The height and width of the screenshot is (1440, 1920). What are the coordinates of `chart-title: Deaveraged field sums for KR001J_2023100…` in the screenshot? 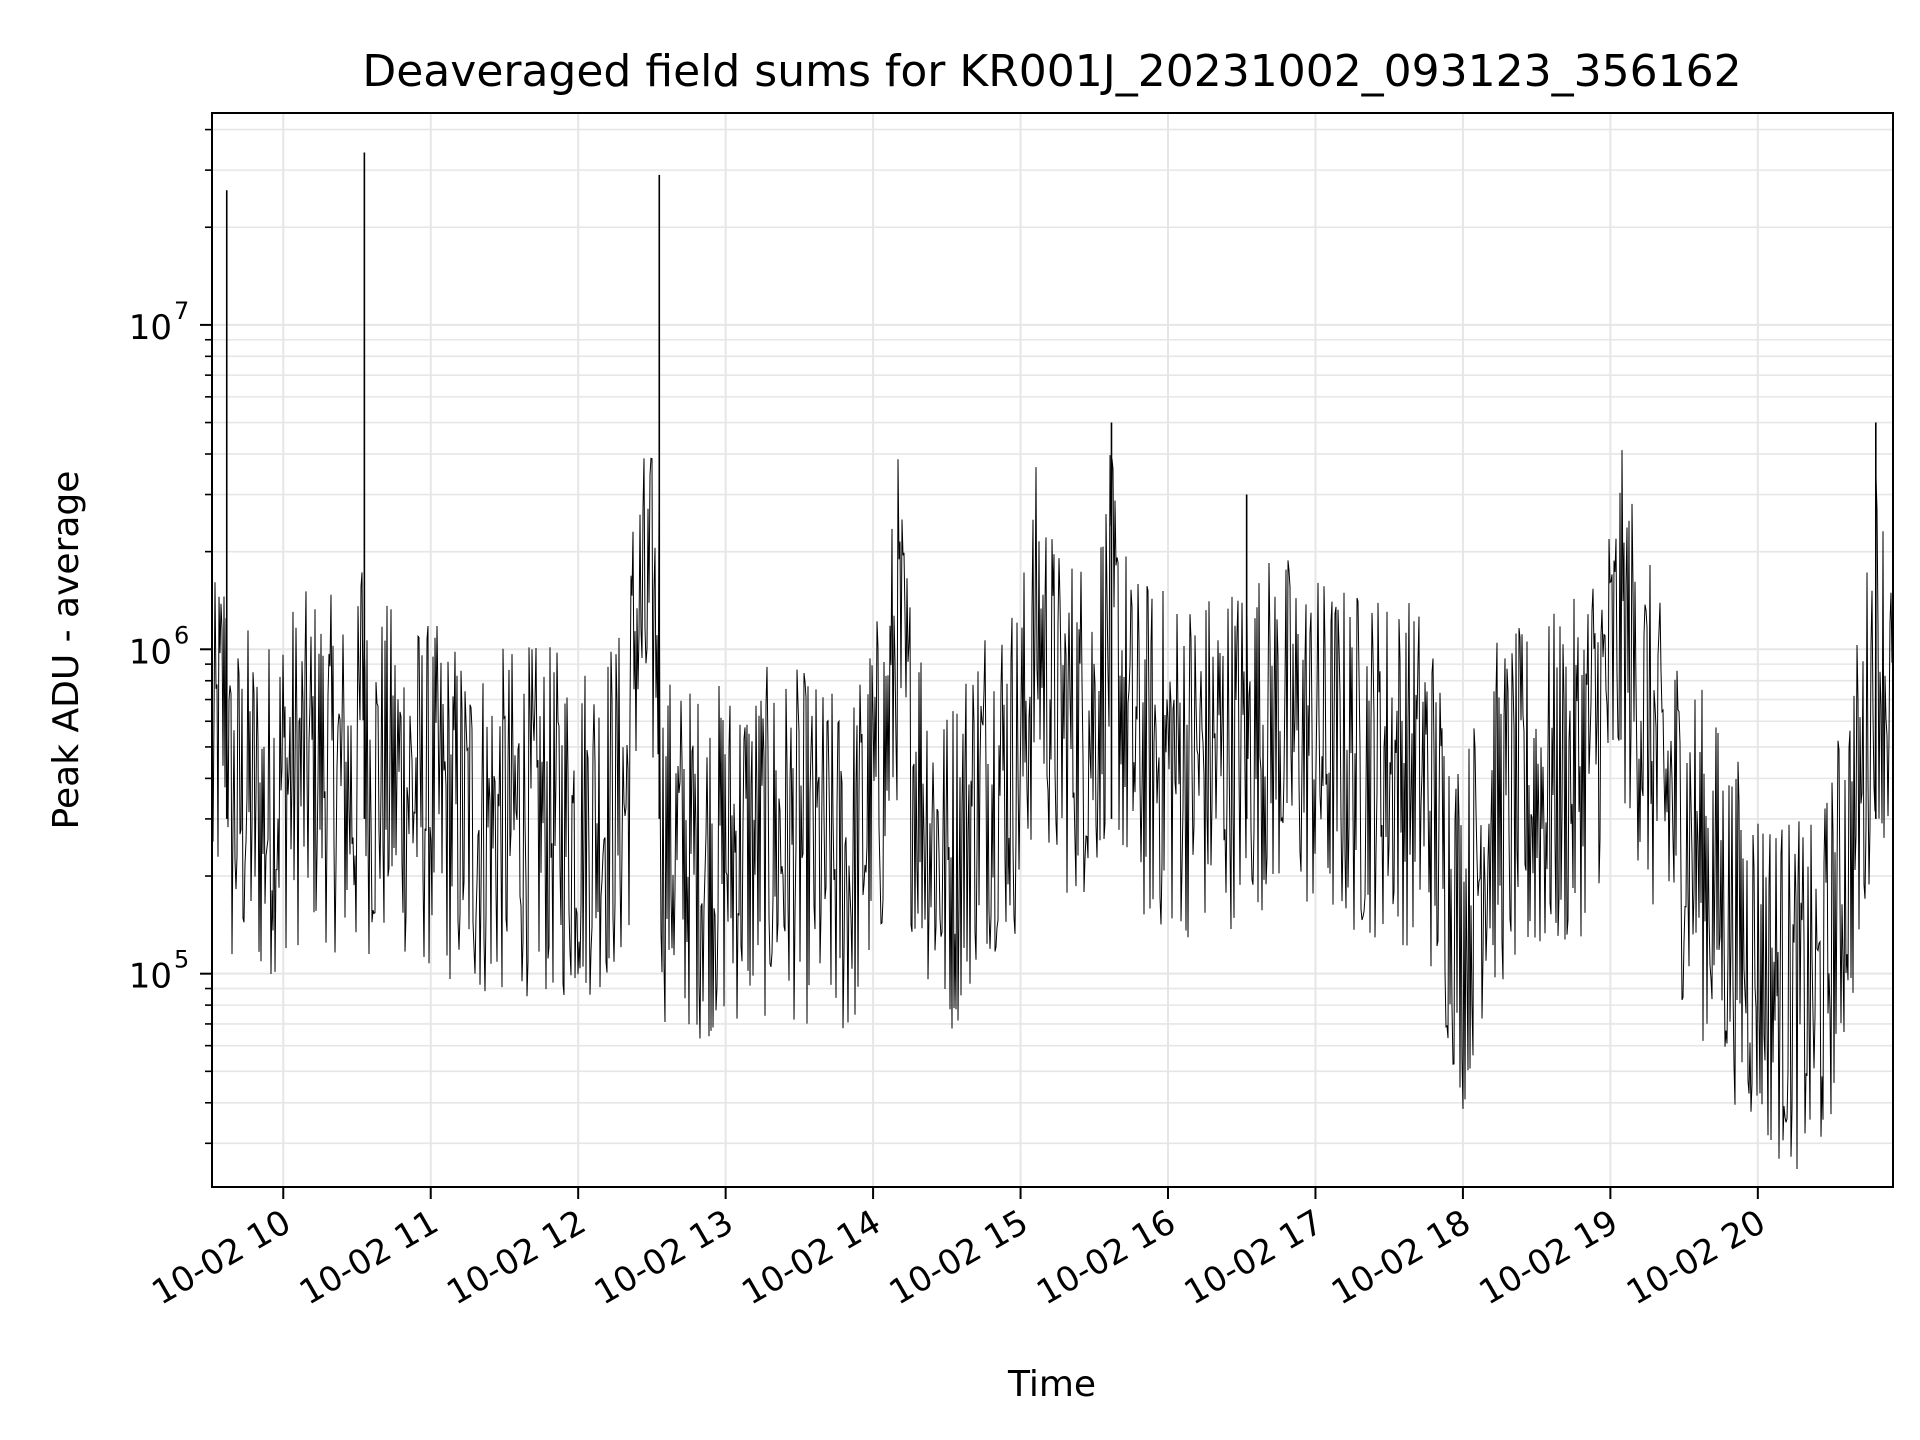 It's located at (1051, 71).